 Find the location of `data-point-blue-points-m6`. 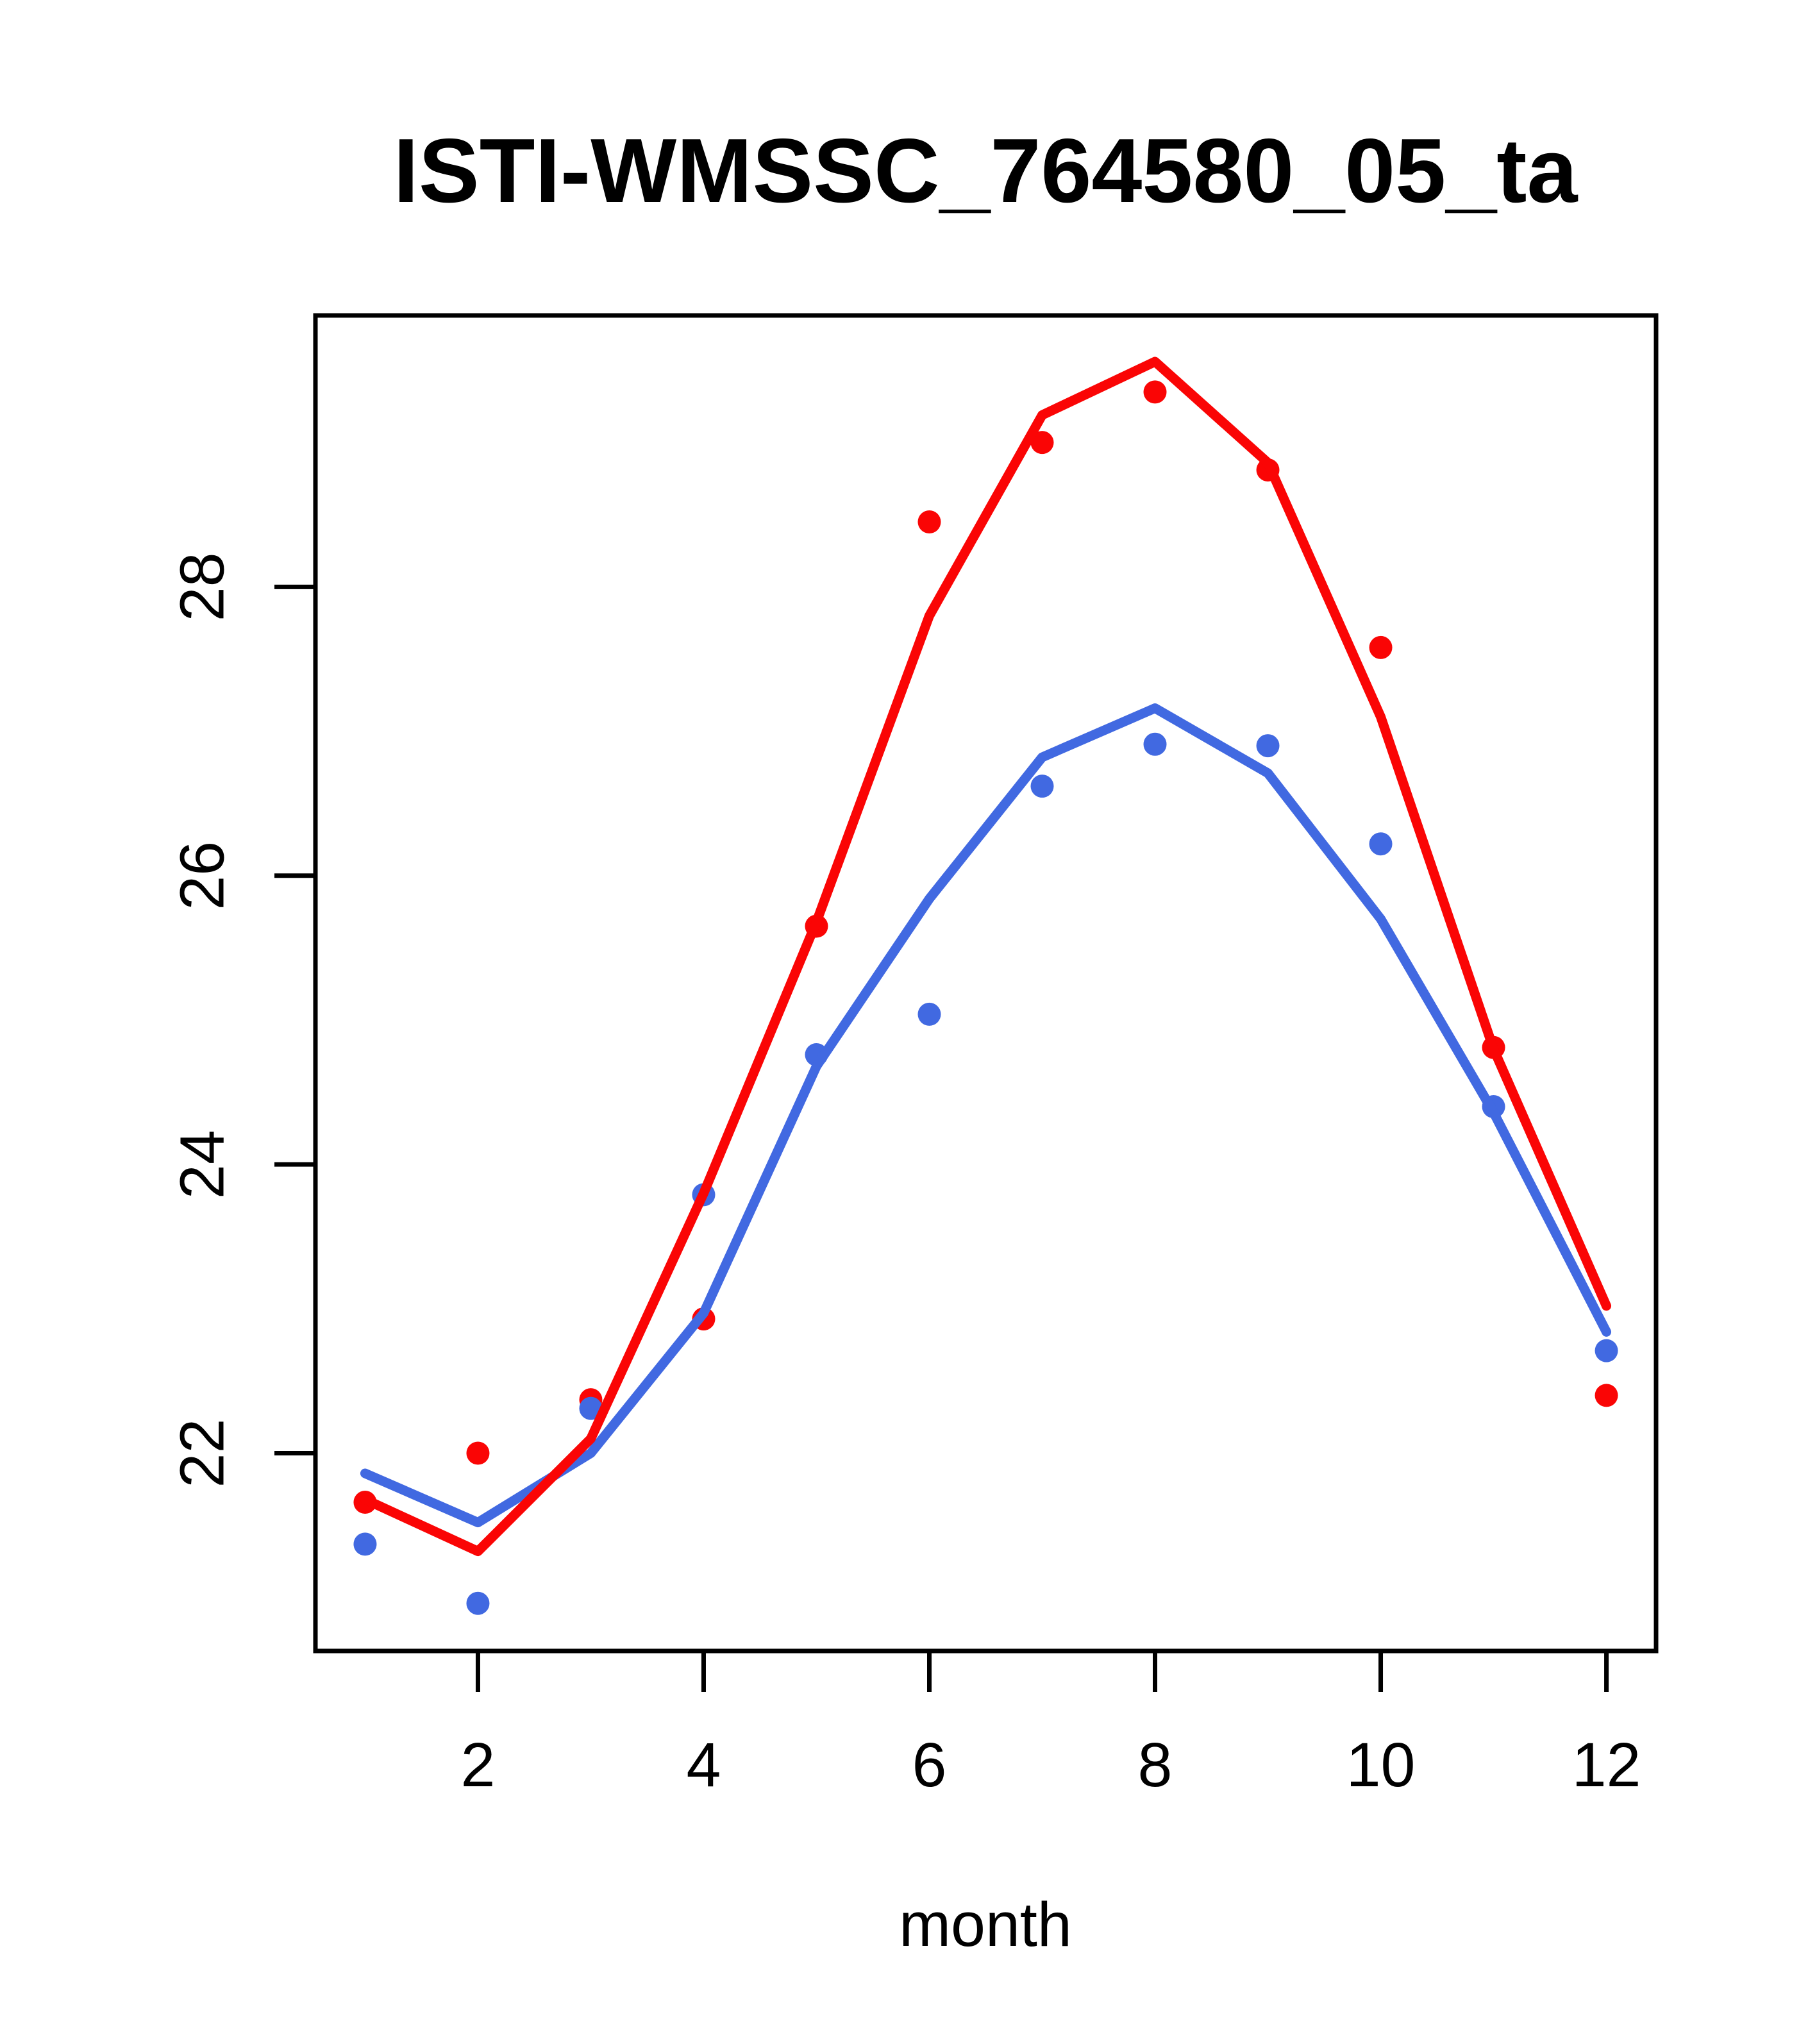

data-point-blue-points-m6 is located at coordinates (929, 1014).